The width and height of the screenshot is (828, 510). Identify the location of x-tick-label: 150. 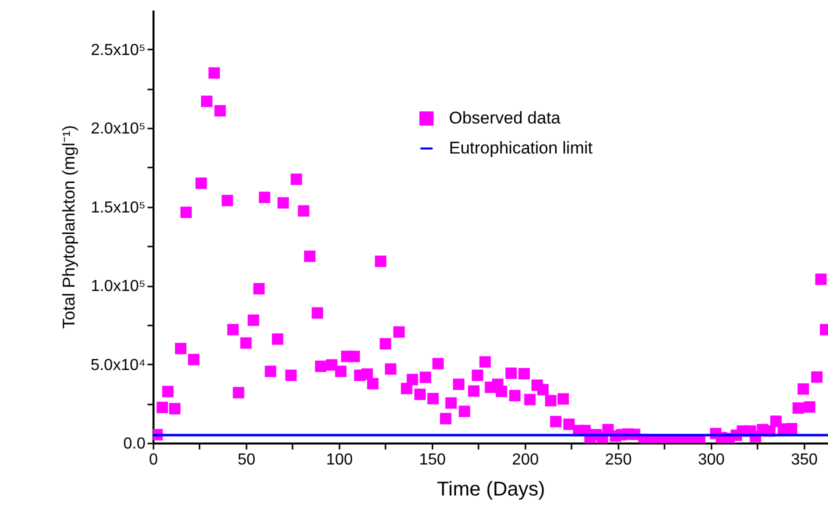
(432, 460).